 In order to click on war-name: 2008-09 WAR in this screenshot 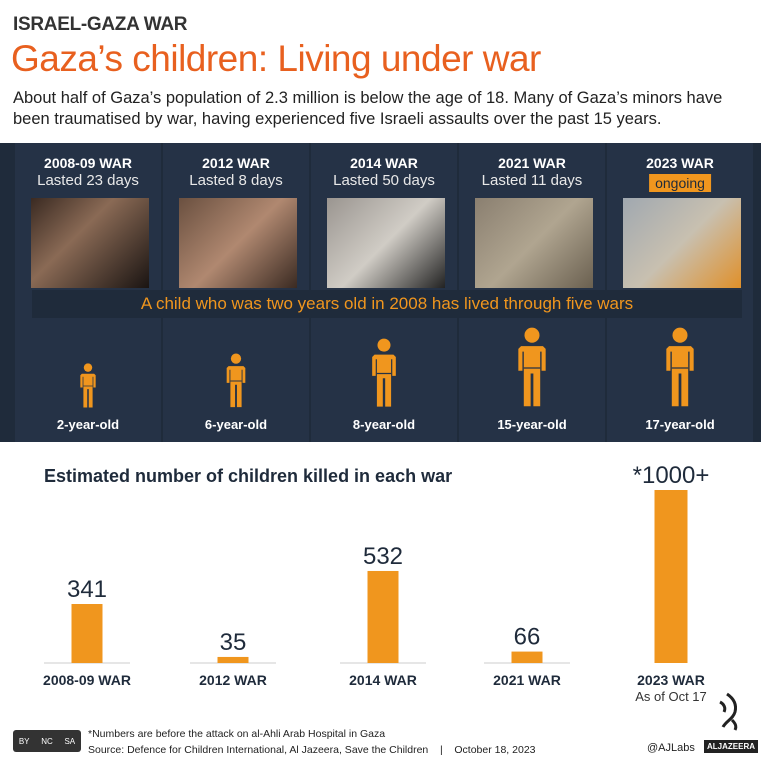, I will do `click(88, 163)`.